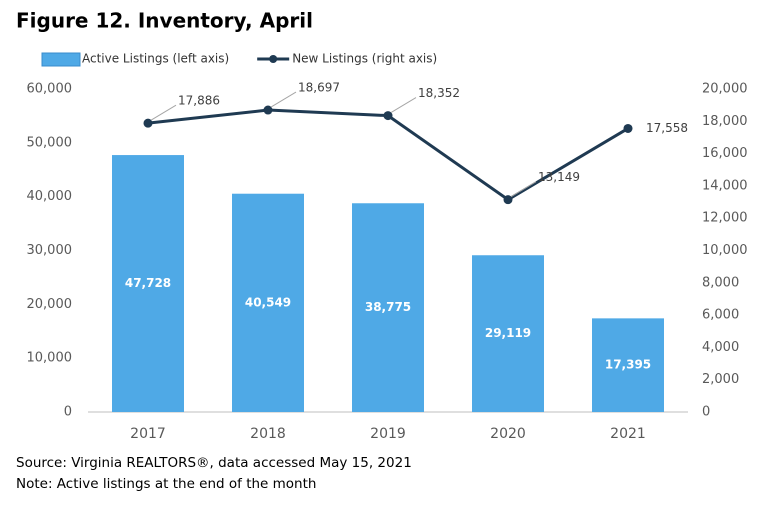 The width and height of the screenshot is (768, 506). Describe the element at coordinates (199, 101) in the screenshot. I see `line-value-label: 17,886` at that location.